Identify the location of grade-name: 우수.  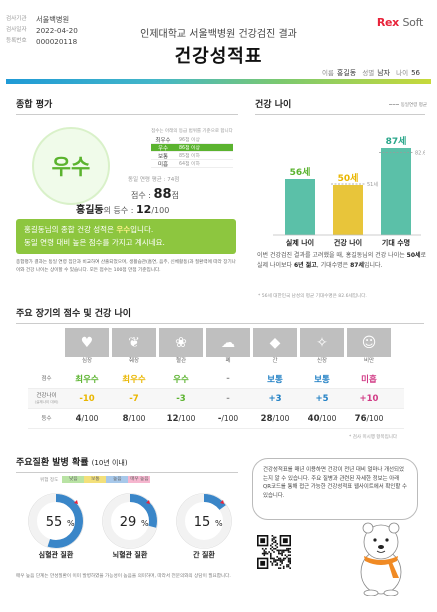
(163, 148).